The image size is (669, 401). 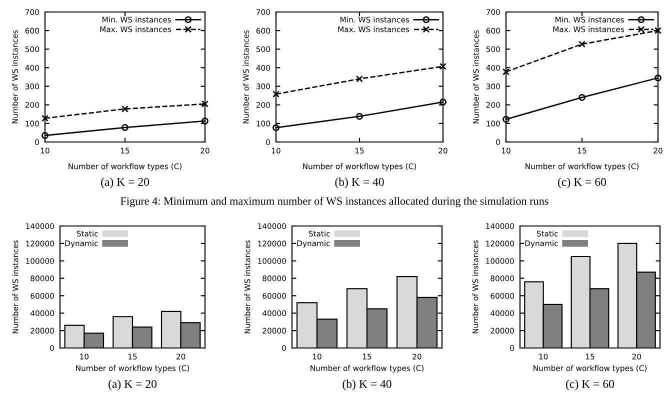 I want to click on caption: Figure 4: Minimum and maximum number of WS instances allocated during the simulation runs, so click(x=334, y=202).